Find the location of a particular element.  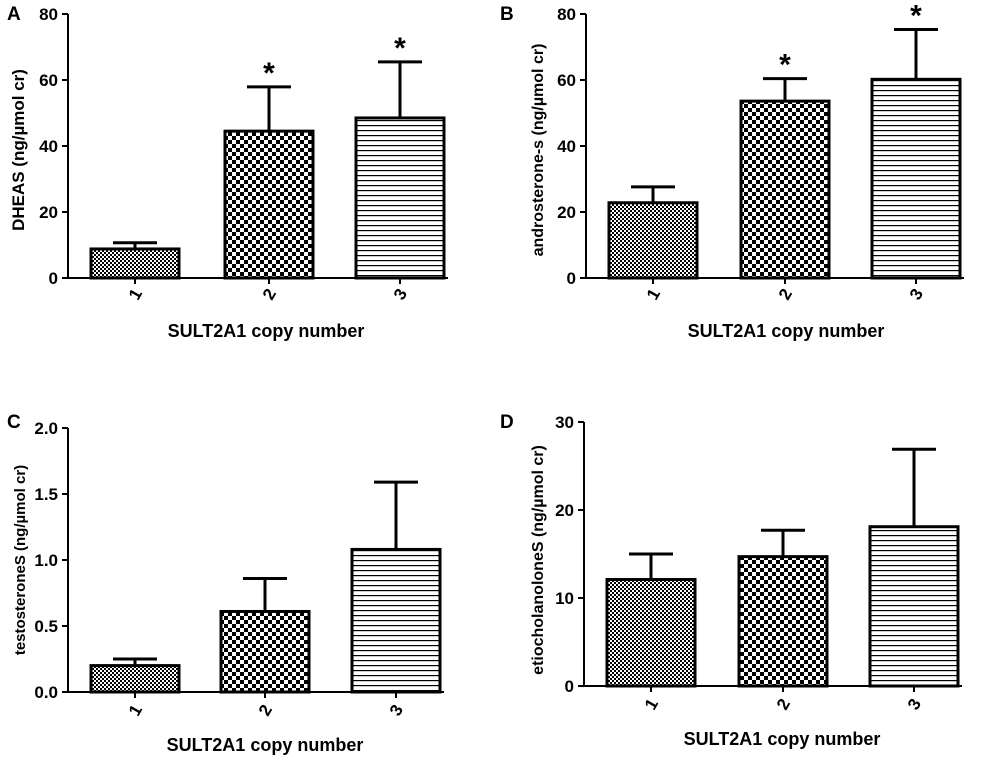

panel-letter: D is located at coordinates (507, 422).